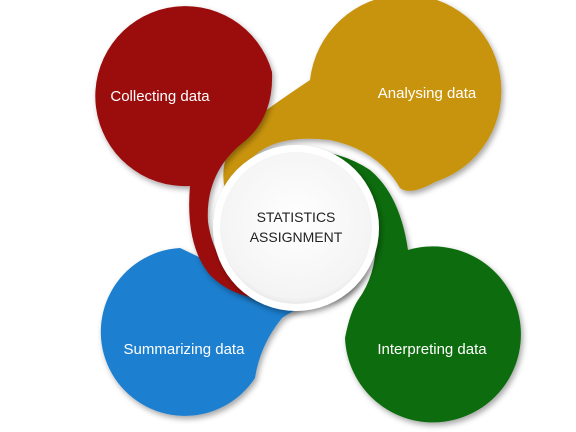 The width and height of the screenshot is (576, 432). What do you see at coordinates (185, 349) in the screenshot?
I see `label-summarizing: Summarizing data` at bounding box center [185, 349].